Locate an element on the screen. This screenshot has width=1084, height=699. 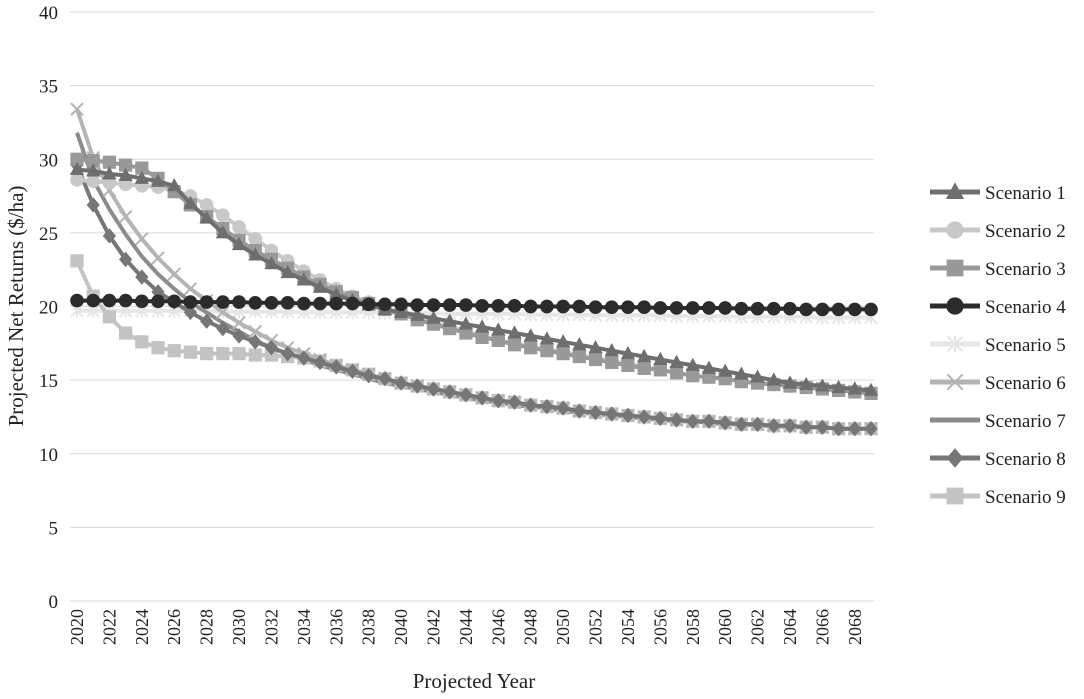
legend-item-1: Scenario 1 is located at coordinates (998, 193).